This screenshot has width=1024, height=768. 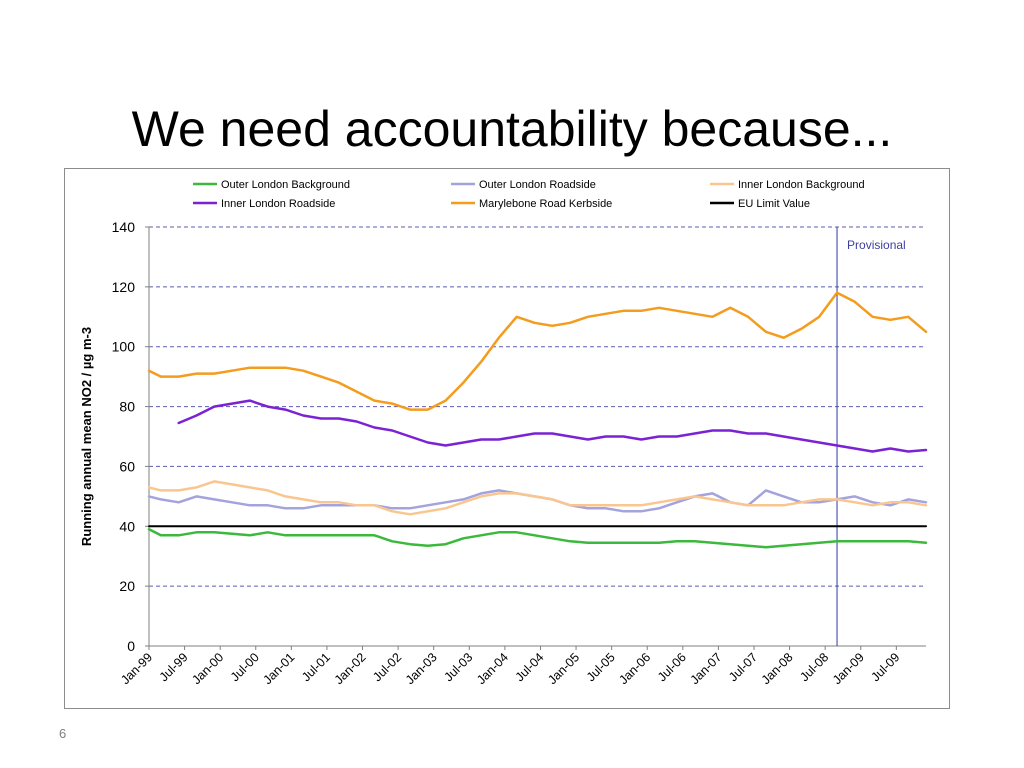 I want to click on x-tick-label: Jul-99, so click(x=174, y=667).